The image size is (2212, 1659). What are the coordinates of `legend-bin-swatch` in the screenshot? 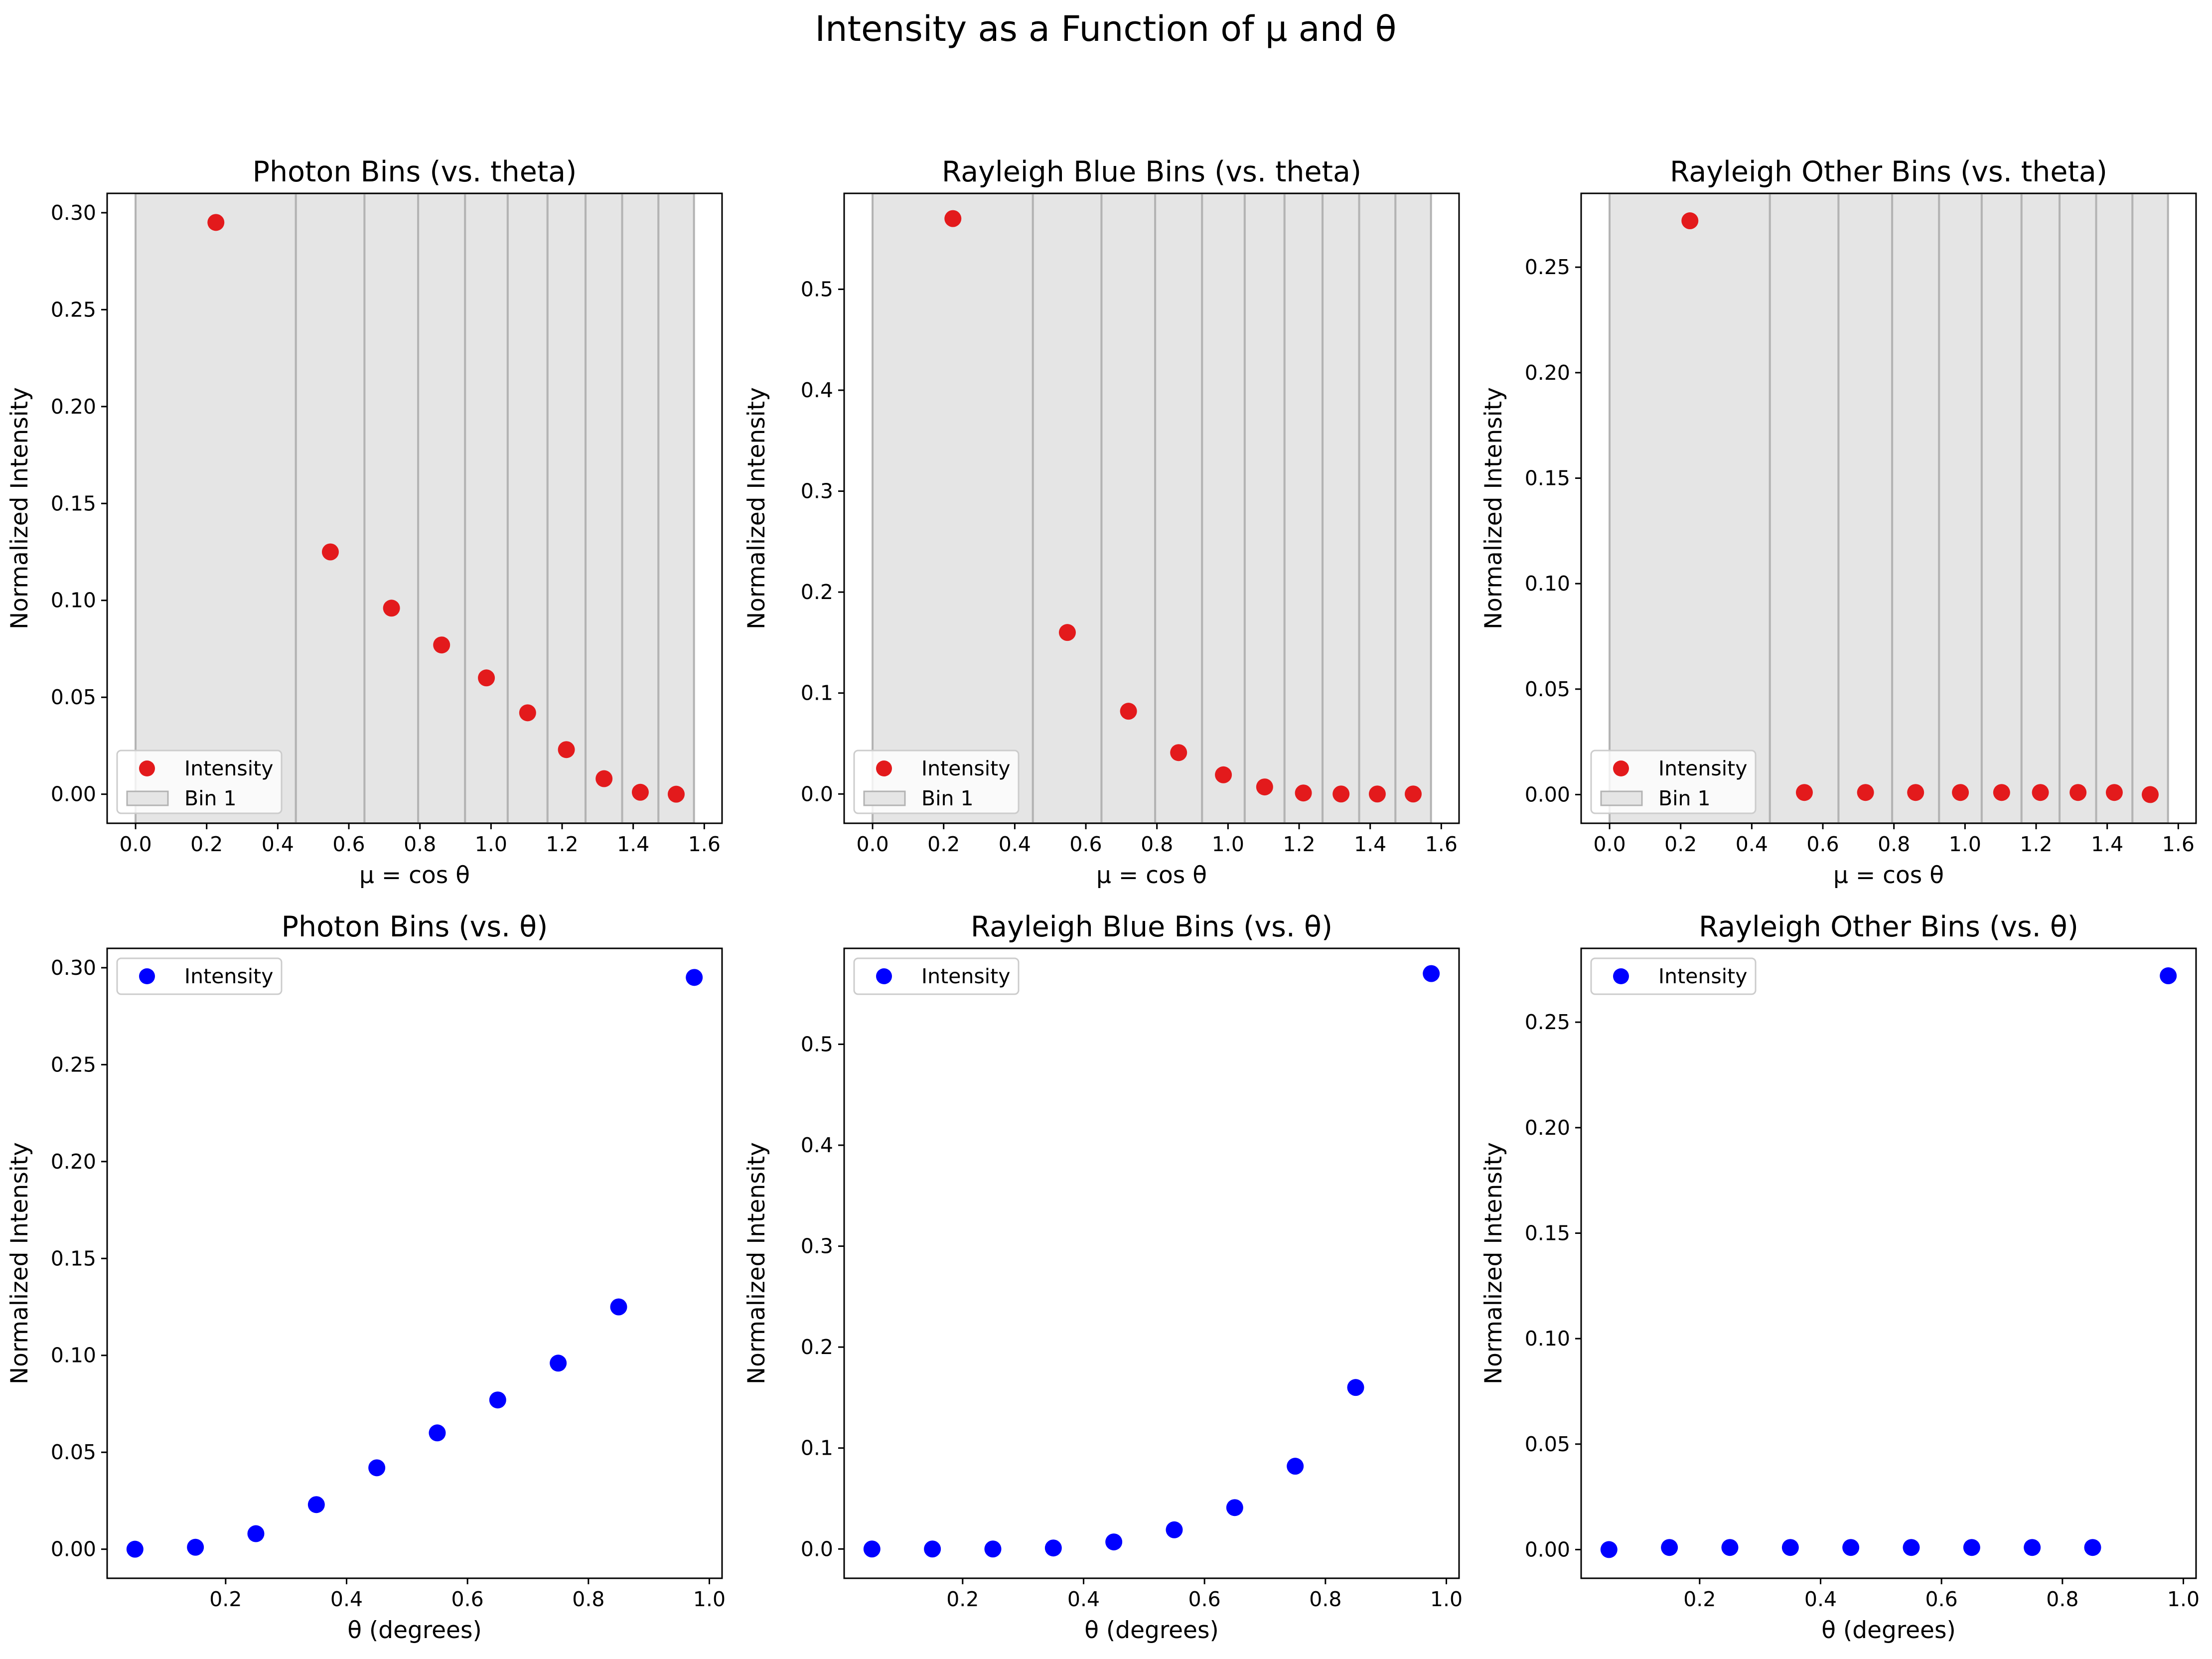 It's located at (147, 798).